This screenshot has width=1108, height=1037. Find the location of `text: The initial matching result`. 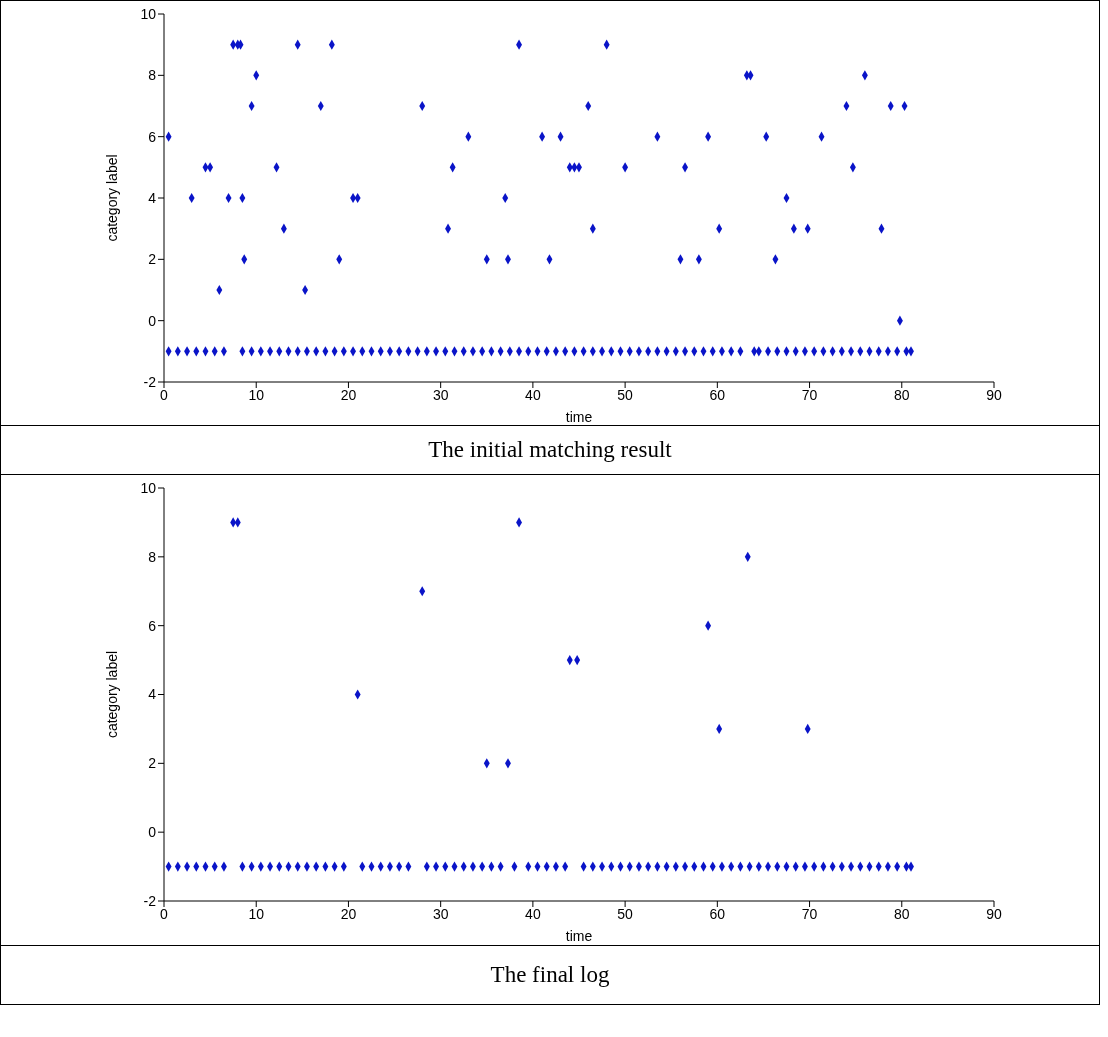

text: The initial matching result is located at coordinates (550, 450).